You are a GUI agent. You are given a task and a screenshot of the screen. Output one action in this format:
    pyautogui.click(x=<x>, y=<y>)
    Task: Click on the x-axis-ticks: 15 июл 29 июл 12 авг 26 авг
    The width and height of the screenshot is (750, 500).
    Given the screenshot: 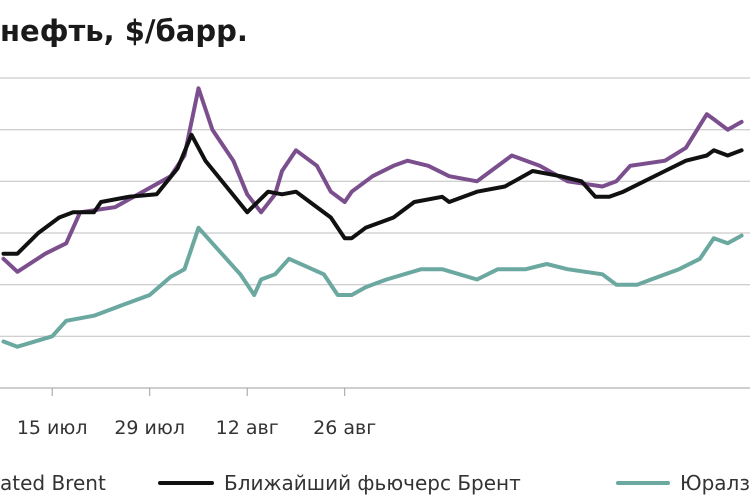 What is the action you would take?
    pyautogui.click(x=196, y=413)
    